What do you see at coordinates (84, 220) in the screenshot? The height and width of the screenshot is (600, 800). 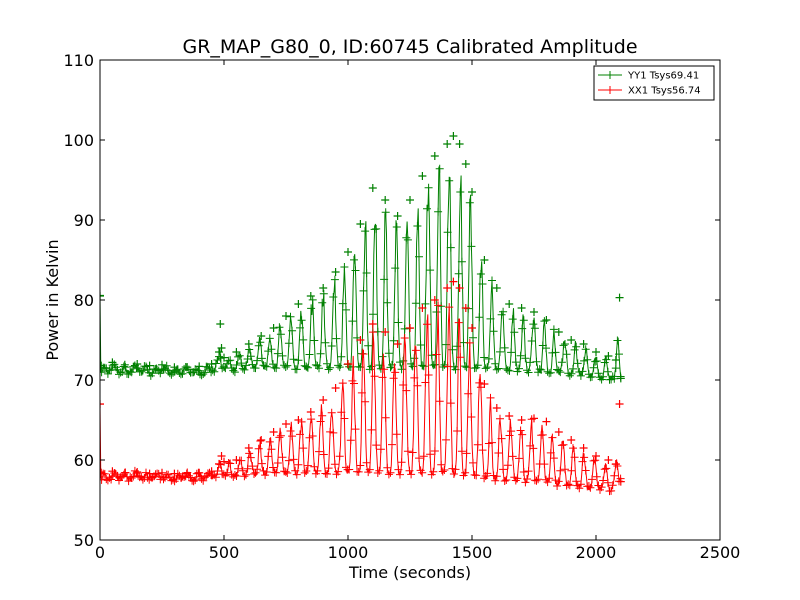 I see `y-tick-label: 90` at bounding box center [84, 220].